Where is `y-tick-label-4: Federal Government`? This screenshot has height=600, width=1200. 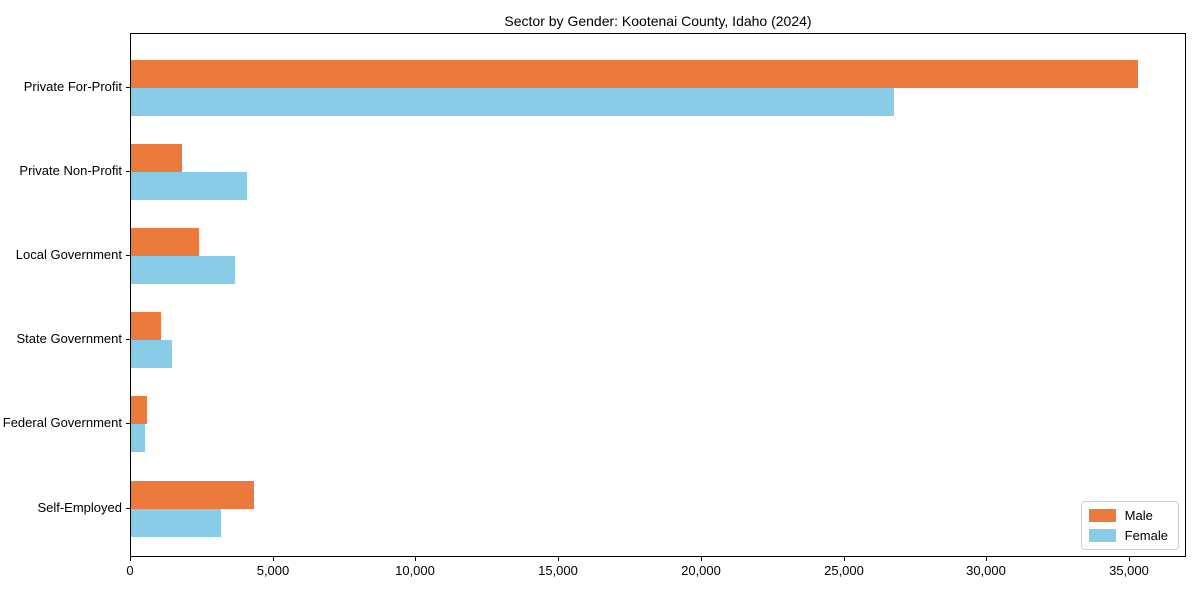 y-tick-label-4: Federal Government is located at coordinates (62, 423).